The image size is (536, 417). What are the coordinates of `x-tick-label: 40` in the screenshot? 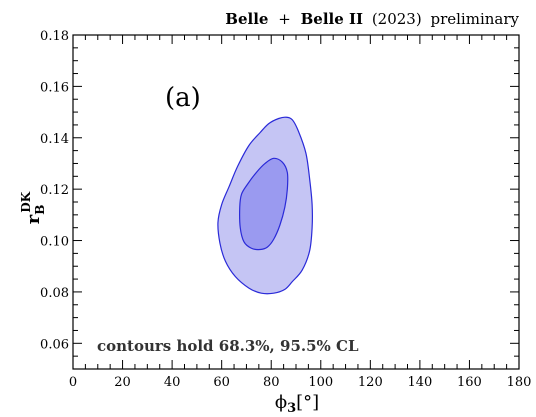 It's located at (172, 382).